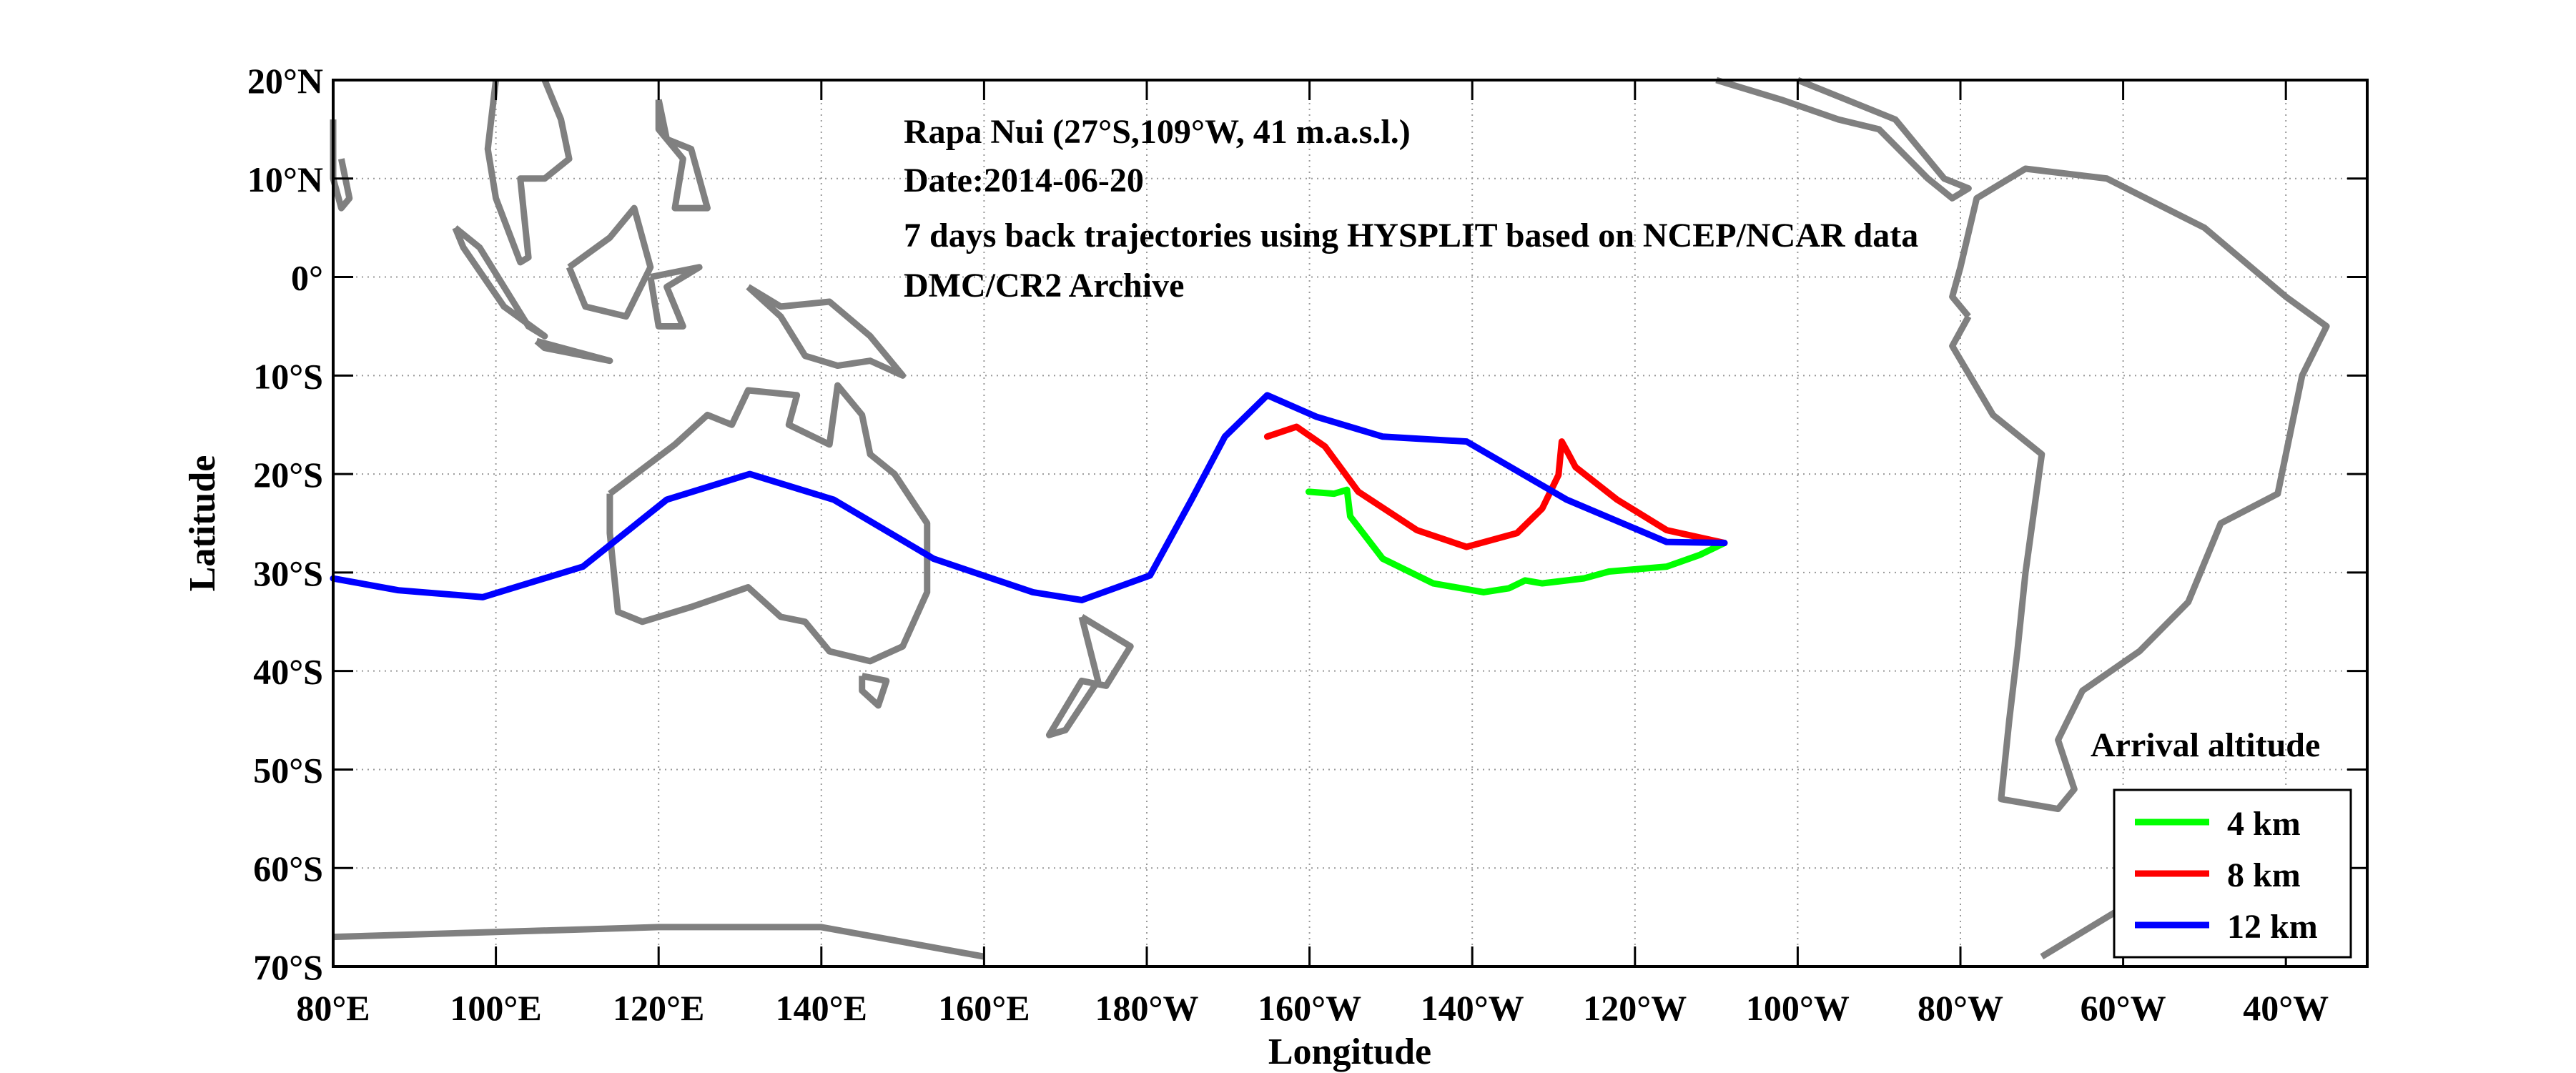 The height and width of the screenshot is (1073, 2576). What do you see at coordinates (1472, 1008) in the screenshot?
I see `x-tick-label: 140°W` at bounding box center [1472, 1008].